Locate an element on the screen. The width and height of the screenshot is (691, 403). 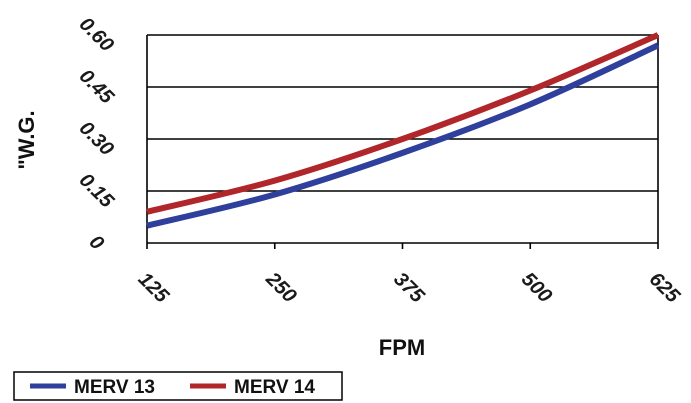
legend-box is located at coordinates (178, 386).